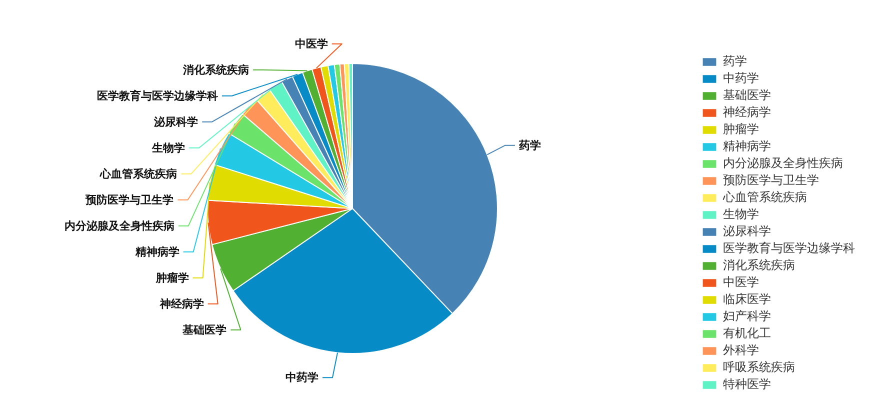 This screenshot has height=397, width=885. Describe the element at coordinates (119, 225) in the screenshot. I see `slice-label: 内分泌腺及全身性疾病` at that location.